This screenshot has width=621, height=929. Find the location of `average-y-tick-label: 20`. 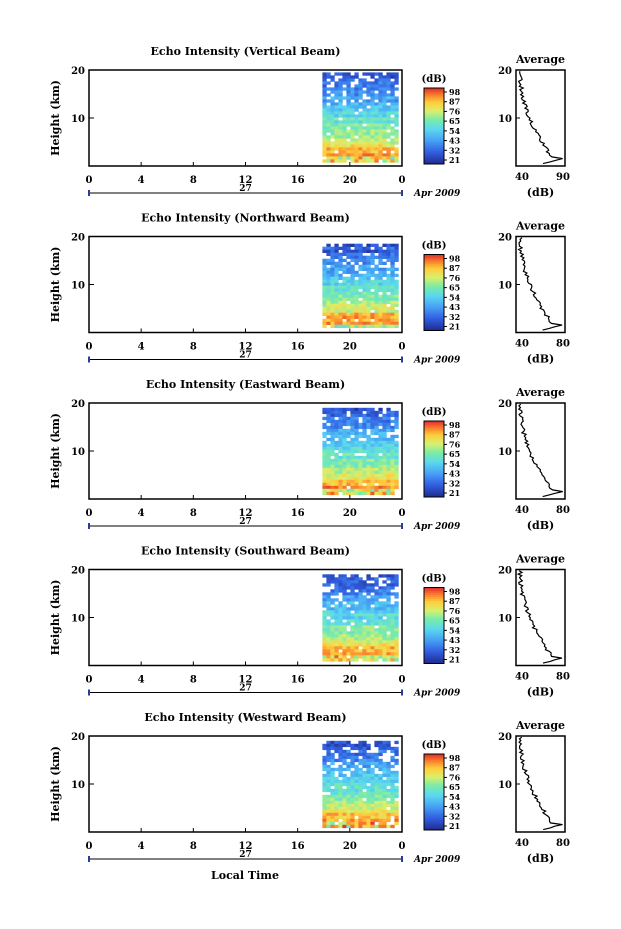

average-y-tick-label: 20 is located at coordinates (505, 238).